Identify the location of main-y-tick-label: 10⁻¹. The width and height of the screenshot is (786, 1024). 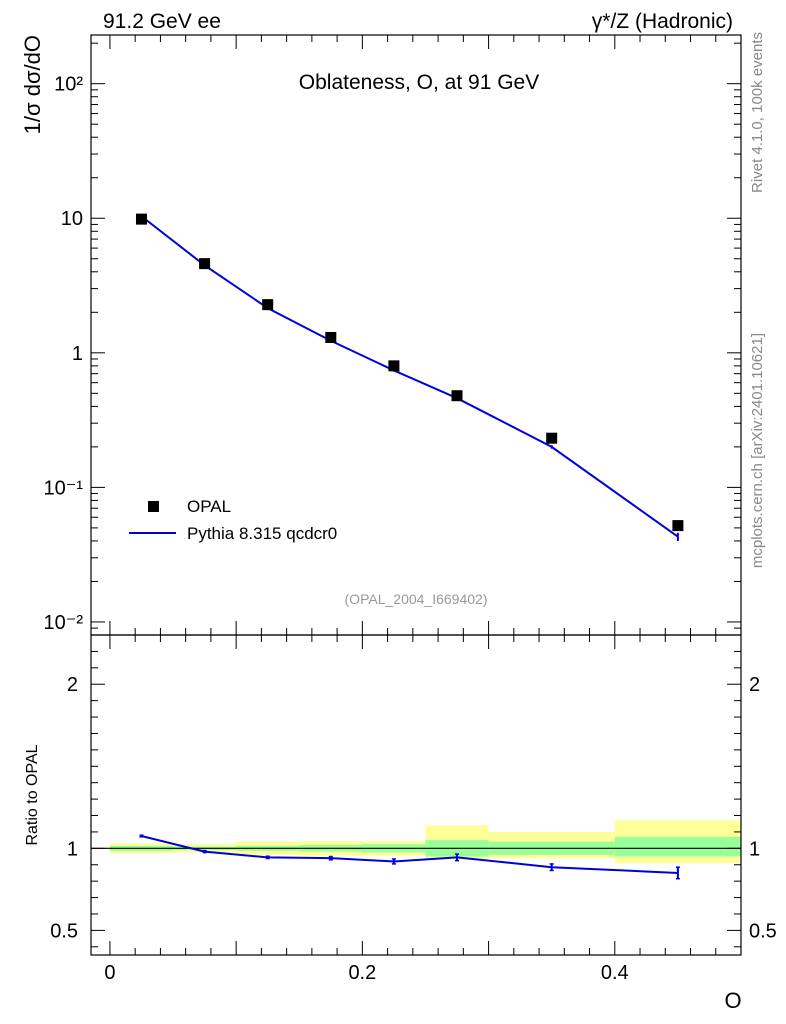
(64, 488).